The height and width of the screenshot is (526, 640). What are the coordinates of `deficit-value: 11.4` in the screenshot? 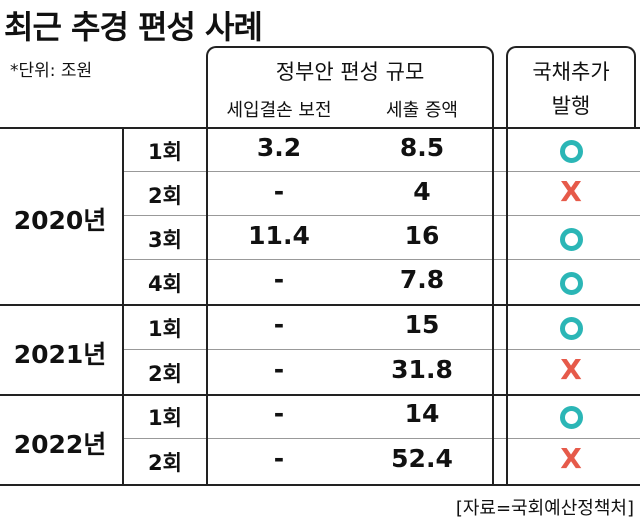 It's located at (279, 235).